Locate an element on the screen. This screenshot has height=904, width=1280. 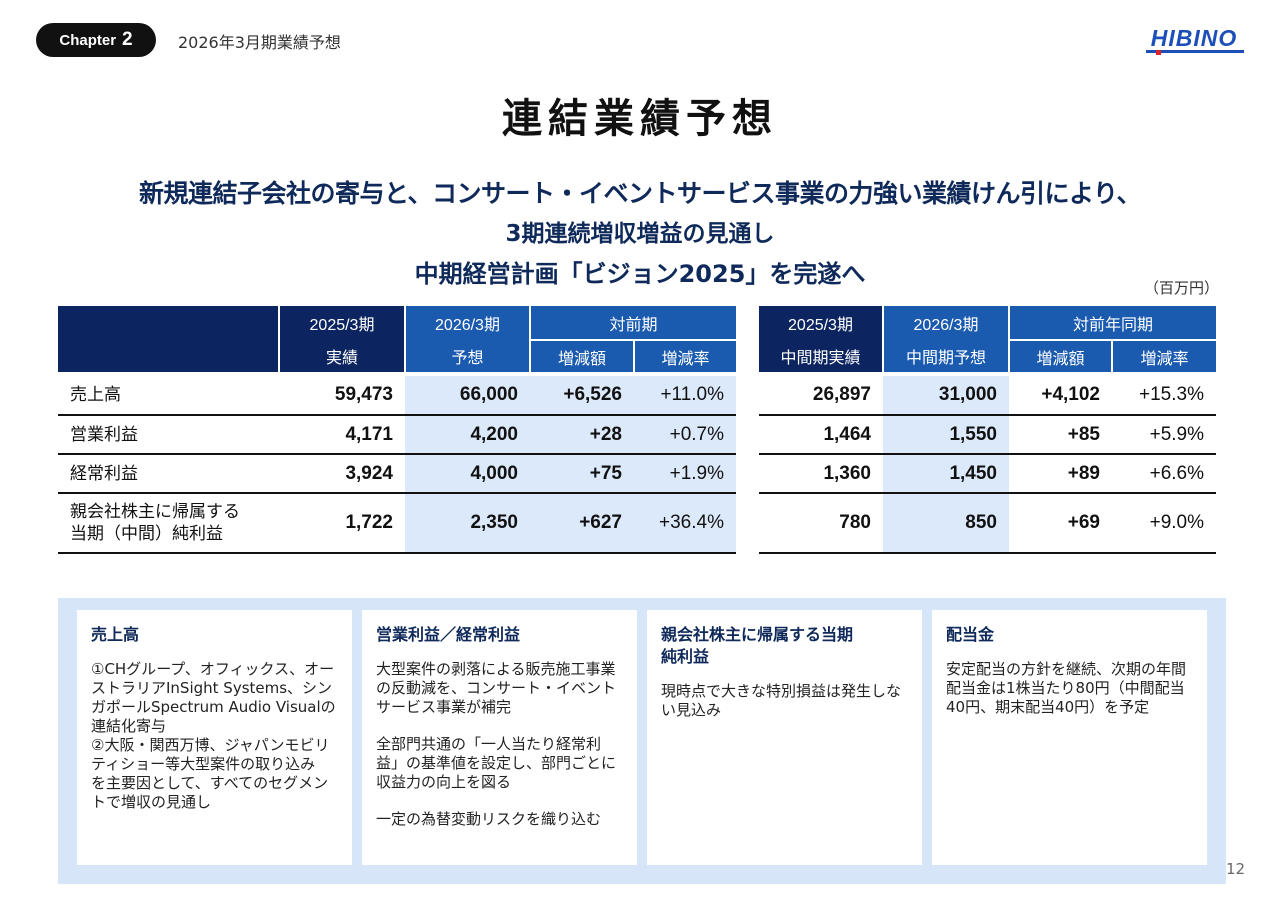
hibino-logo: HIBINO is located at coordinates (1195, 40).